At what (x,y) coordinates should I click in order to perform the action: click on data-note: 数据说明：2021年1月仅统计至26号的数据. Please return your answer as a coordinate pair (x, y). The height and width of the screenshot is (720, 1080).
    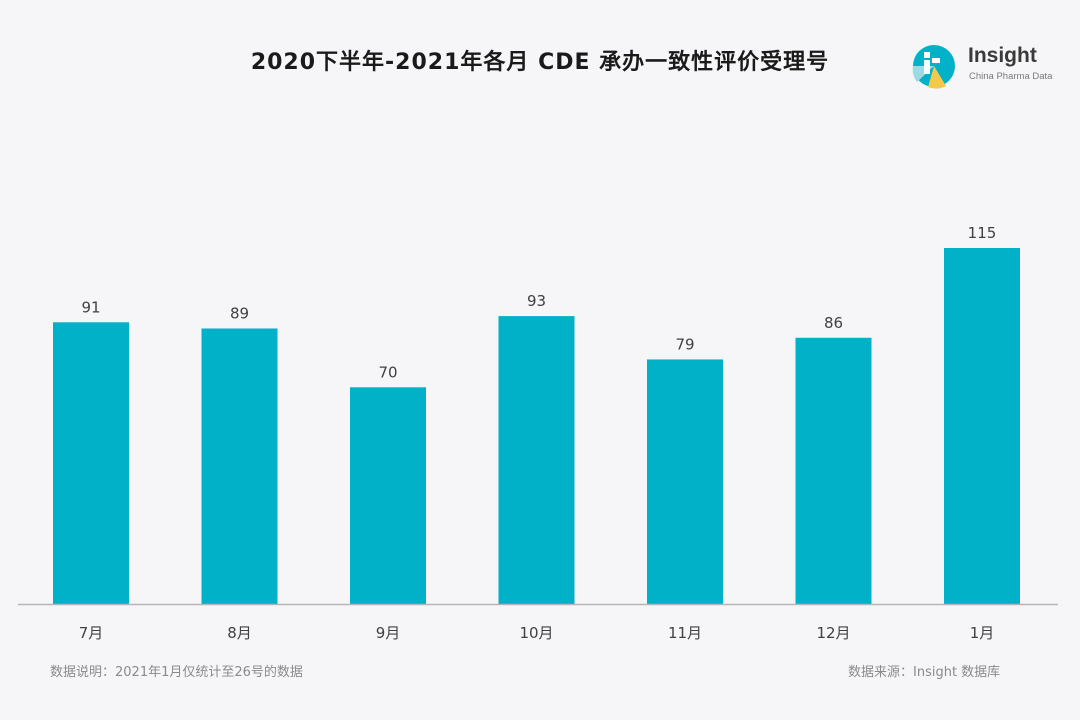
    Looking at the image, I should click on (176, 672).